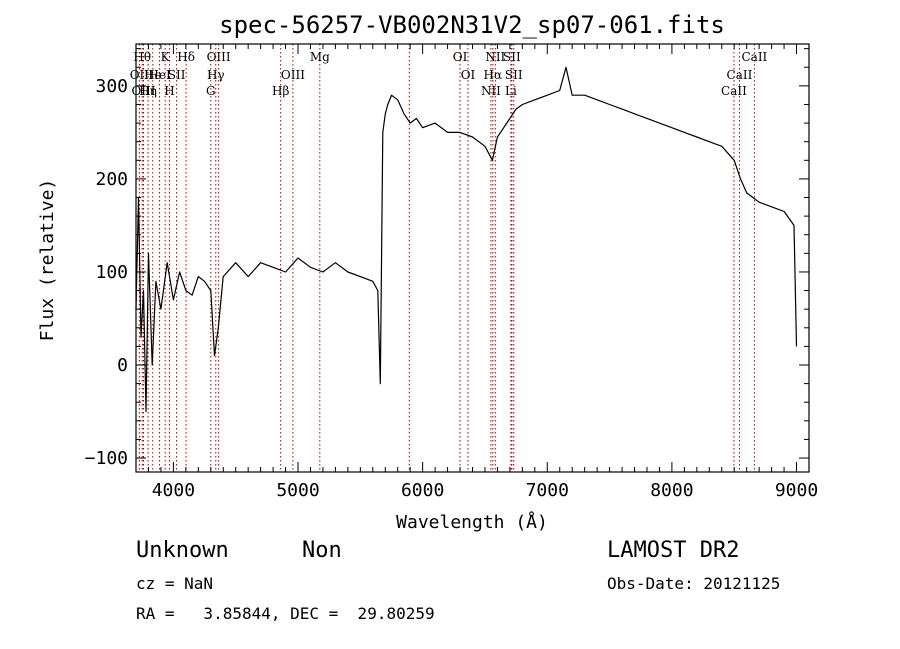 This screenshot has width=900, height=649. What do you see at coordinates (211, 91) in the screenshot?
I see `spectral-line-label-10: G` at bounding box center [211, 91].